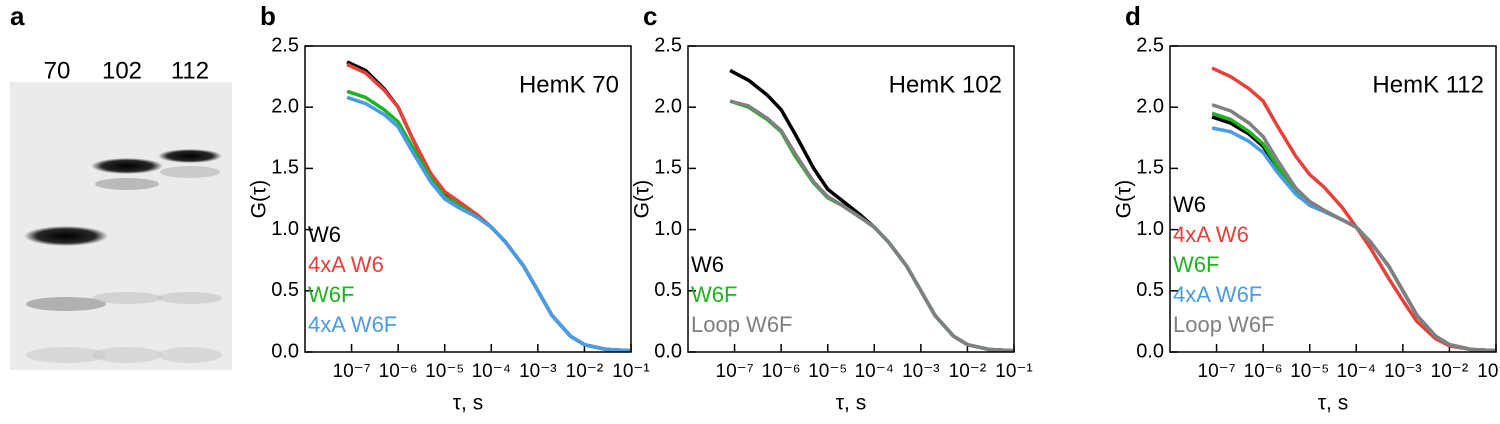 This screenshot has width=1500, height=424. Describe the element at coordinates (190, 70) in the screenshot. I see `lane-label: 112` at that location.